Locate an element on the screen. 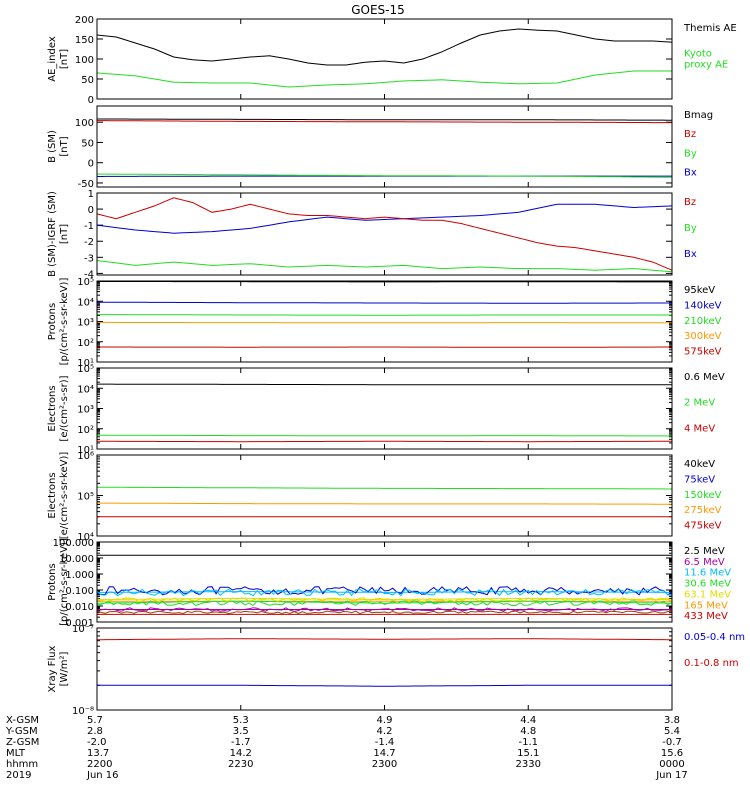 The height and width of the screenshot is (800, 750). legend-6-5-mev: 6.5 MeV is located at coordinates (704, 562).